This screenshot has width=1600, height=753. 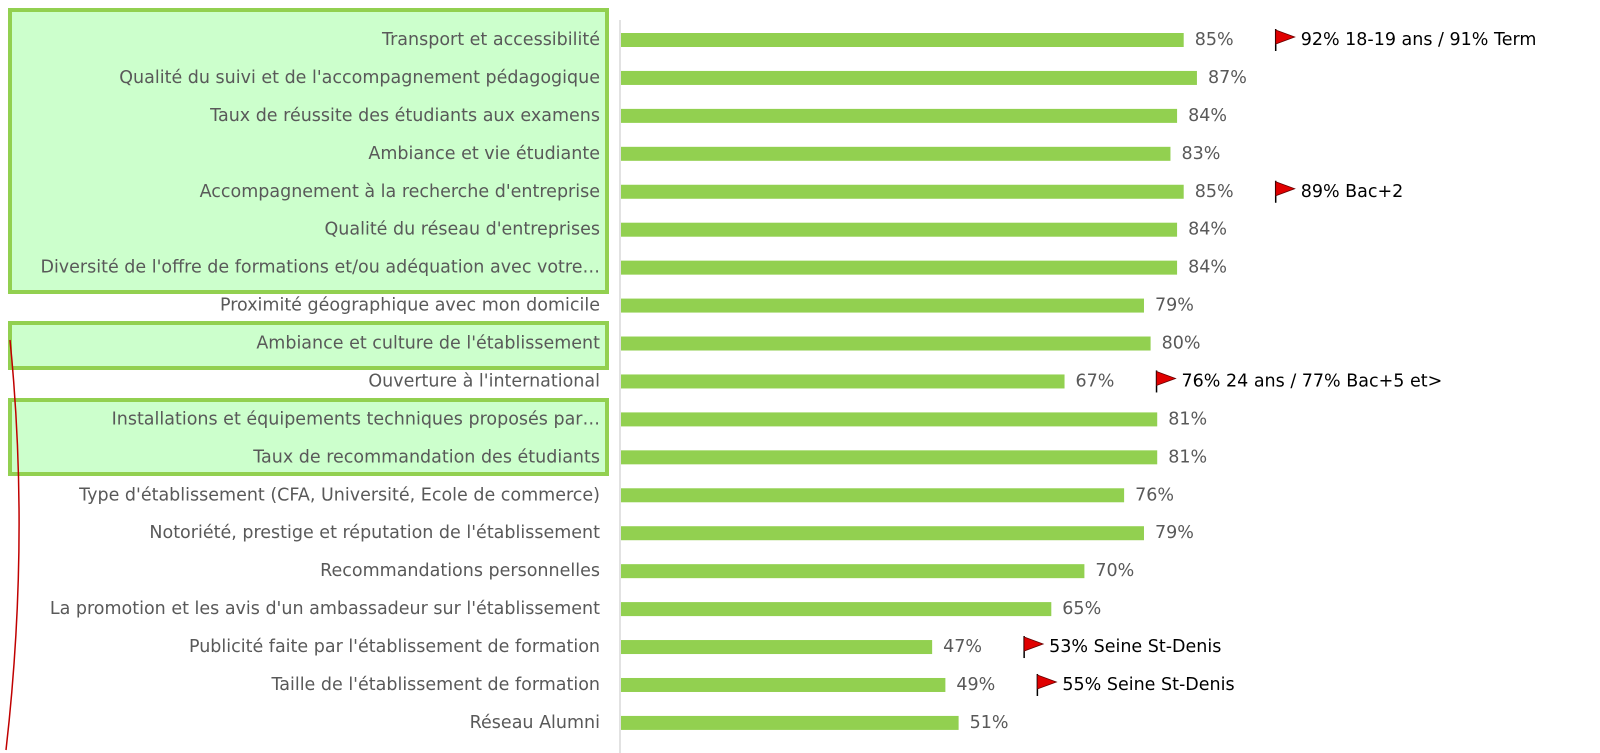 I want to click on category-label: Taux de recommandation des étudiants, so click(x=426, y=457).